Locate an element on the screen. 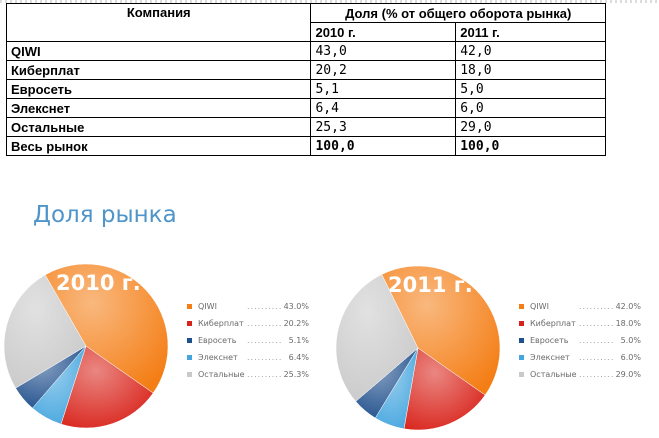  legend-item: Остальные..........................25.3% is located at coordinates (250, 378).